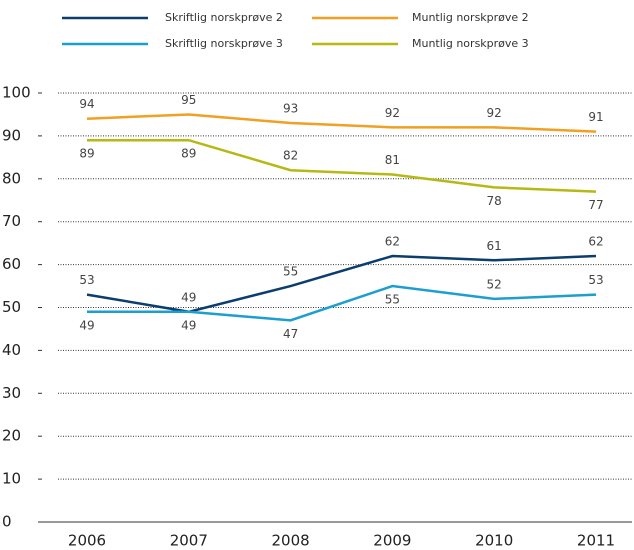  What do you see at coordinates (189, 541) in the screenshot?
I see `x-tick-label: 2007` at bounding box center [189, 541].